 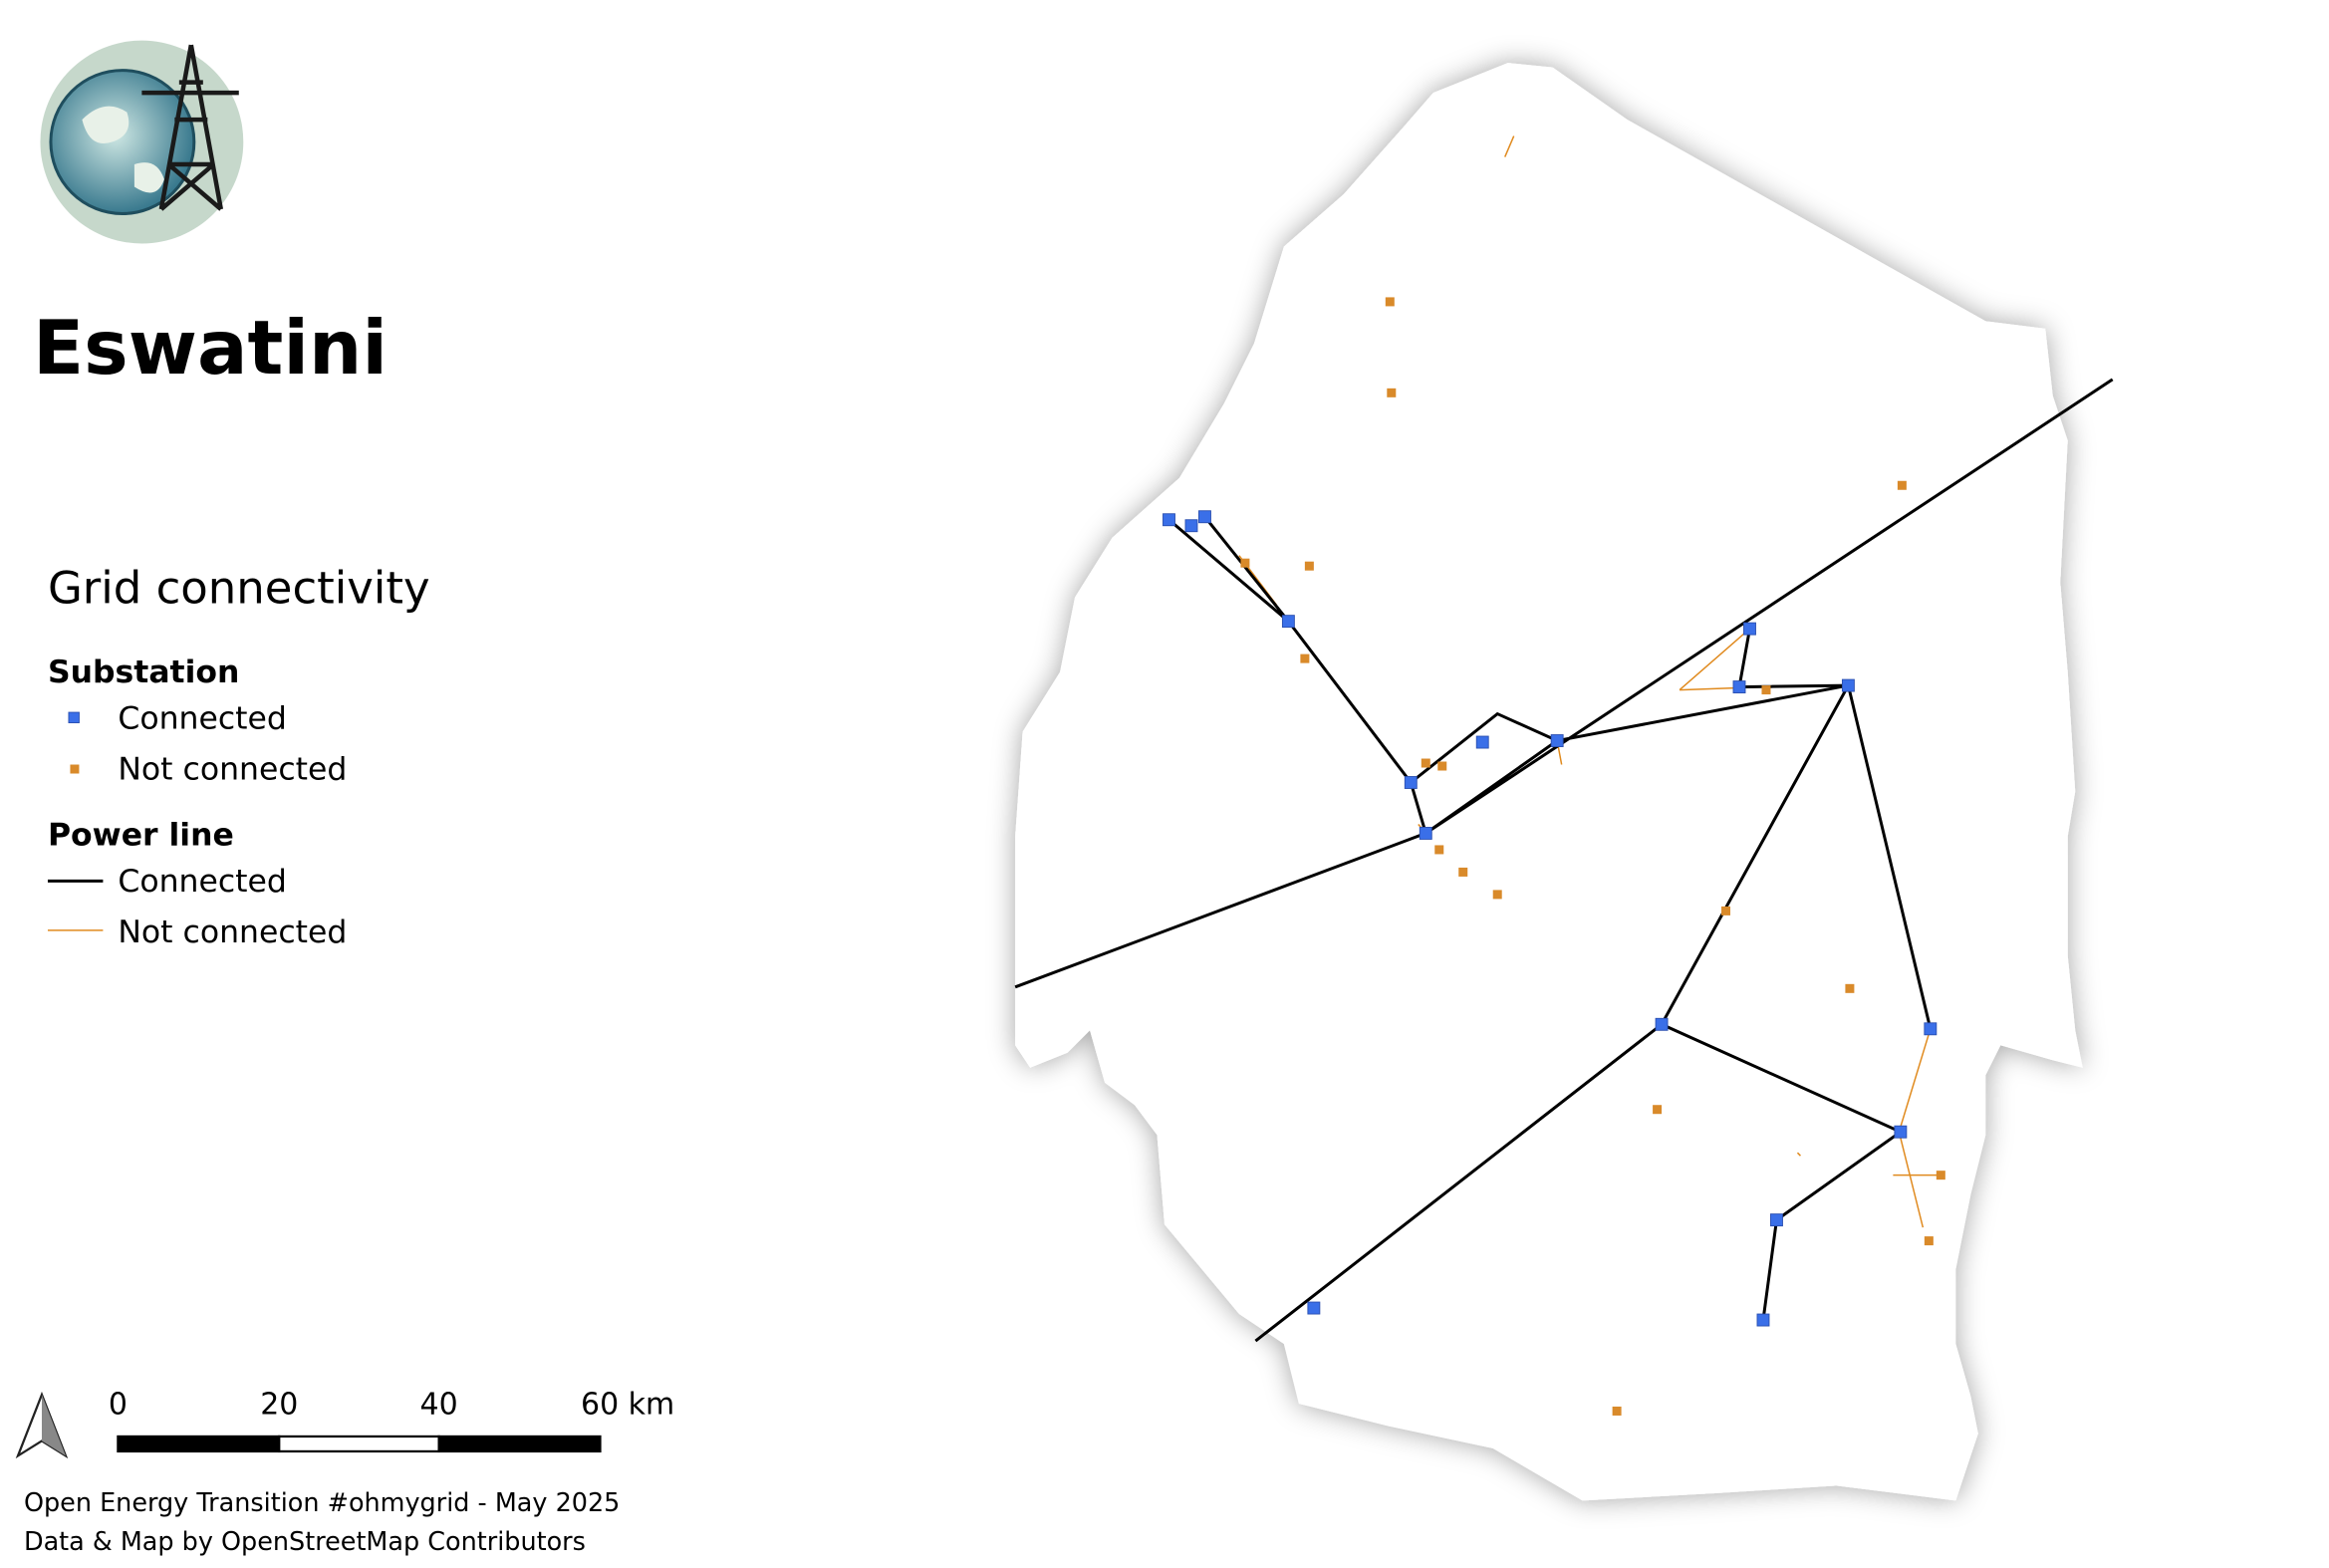 I want to click on scale-label: 40, so click(x=439, y=1404).